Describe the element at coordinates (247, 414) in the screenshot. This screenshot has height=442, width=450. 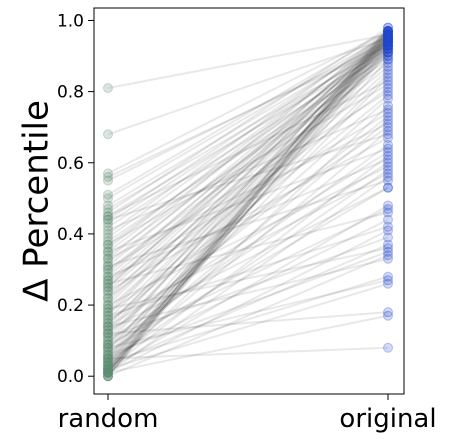
I see `x-axis-ticks: random original` at that location.